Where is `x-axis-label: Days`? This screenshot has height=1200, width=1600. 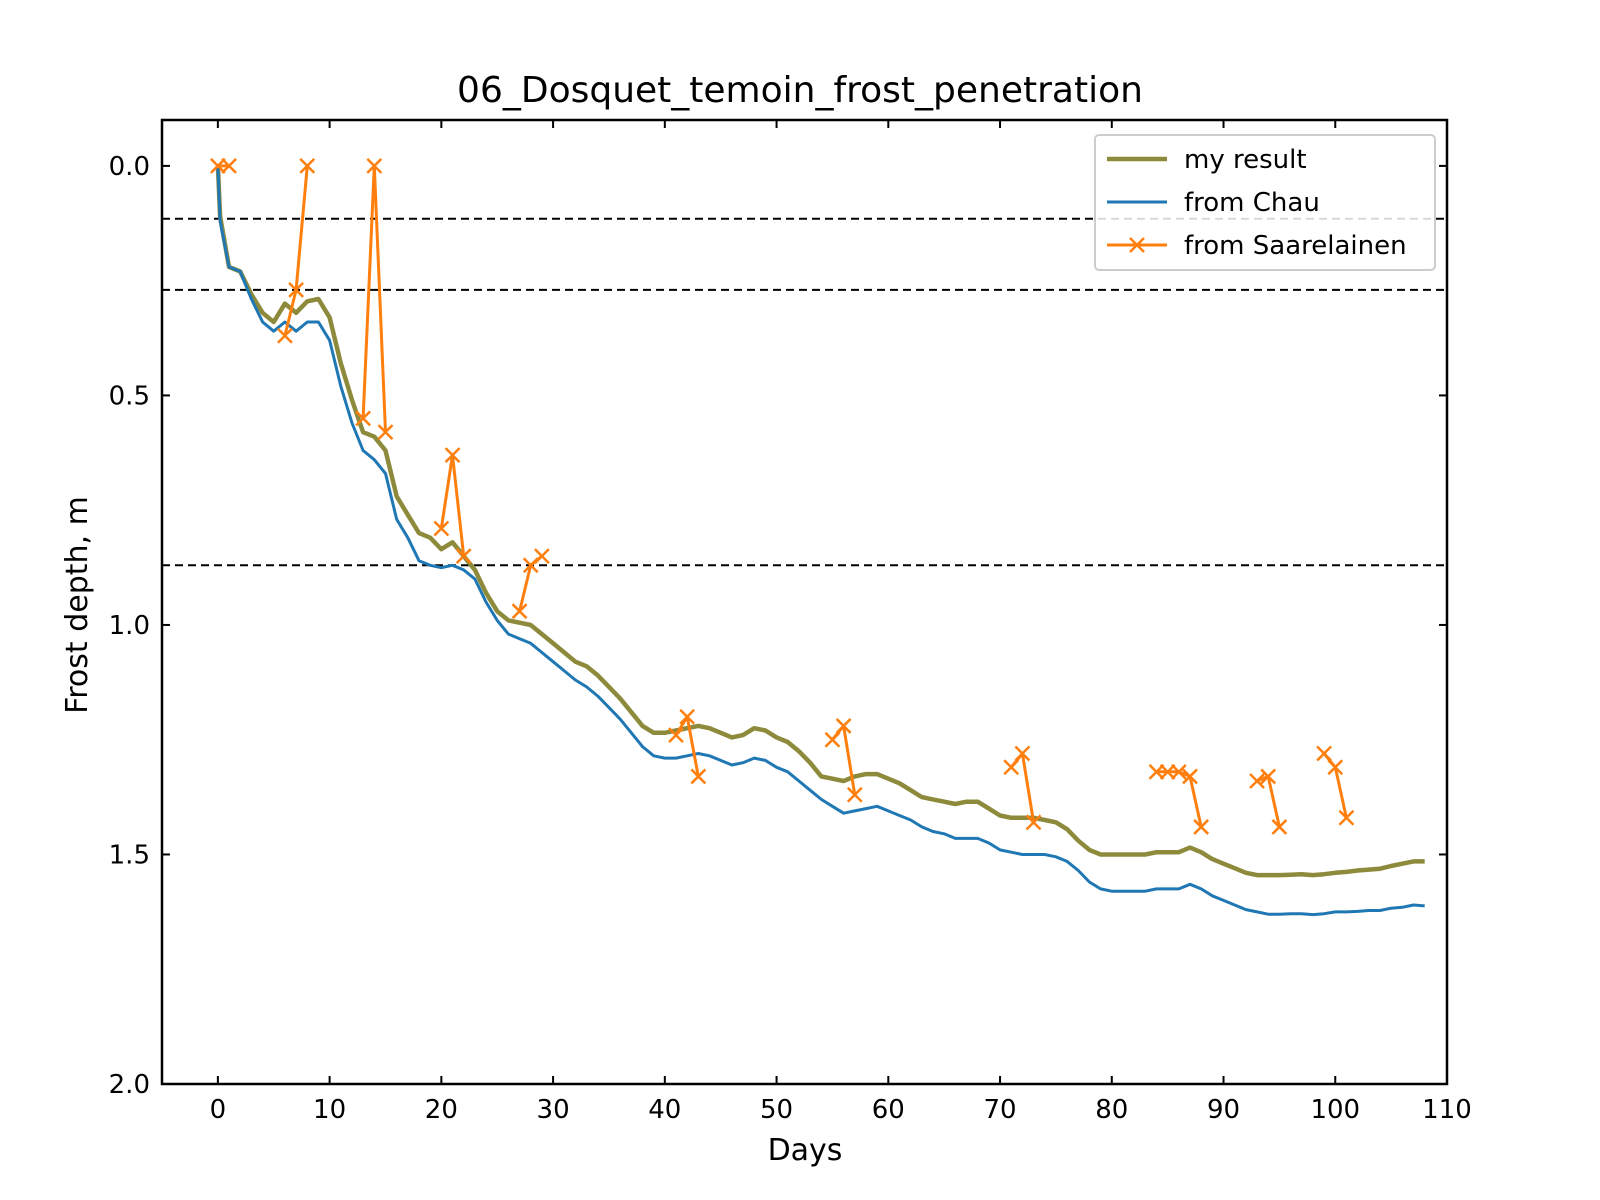 x-axis-label: Days is located at coordinates (805, 1150).